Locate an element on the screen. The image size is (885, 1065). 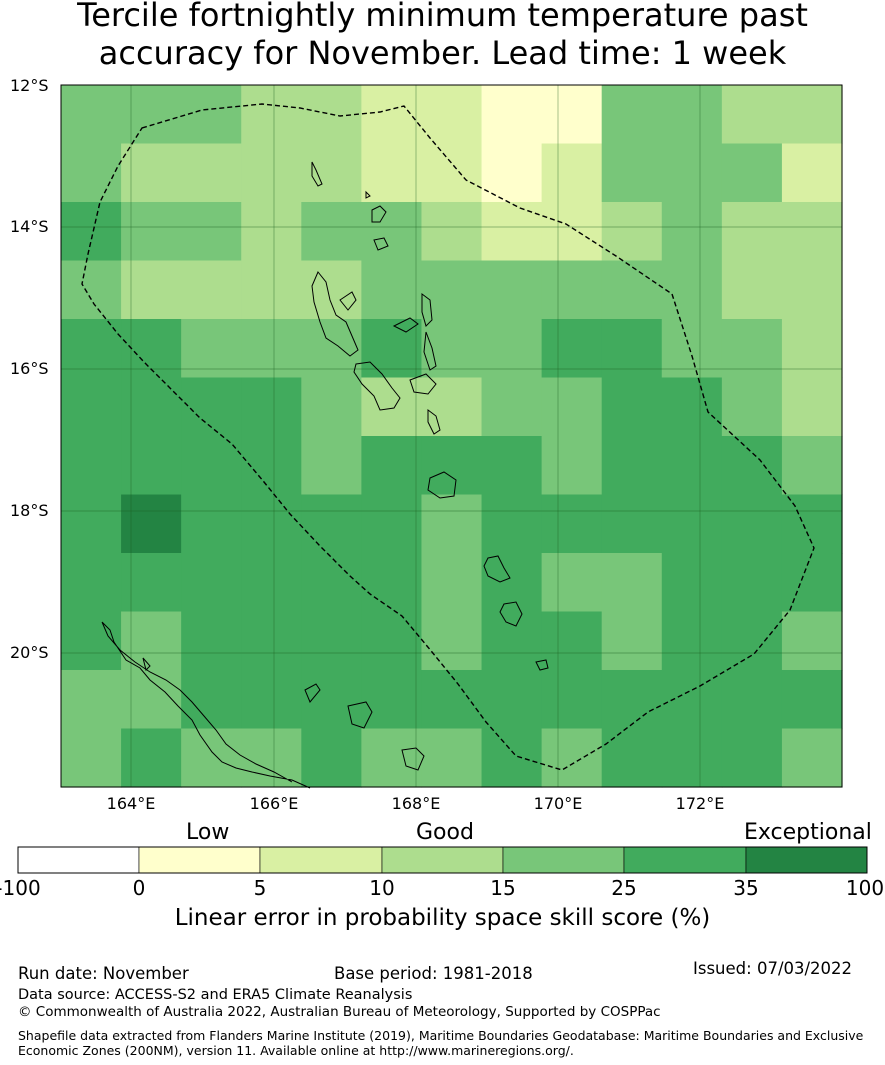
colorbar-bins is located at coordinates (442, 860).